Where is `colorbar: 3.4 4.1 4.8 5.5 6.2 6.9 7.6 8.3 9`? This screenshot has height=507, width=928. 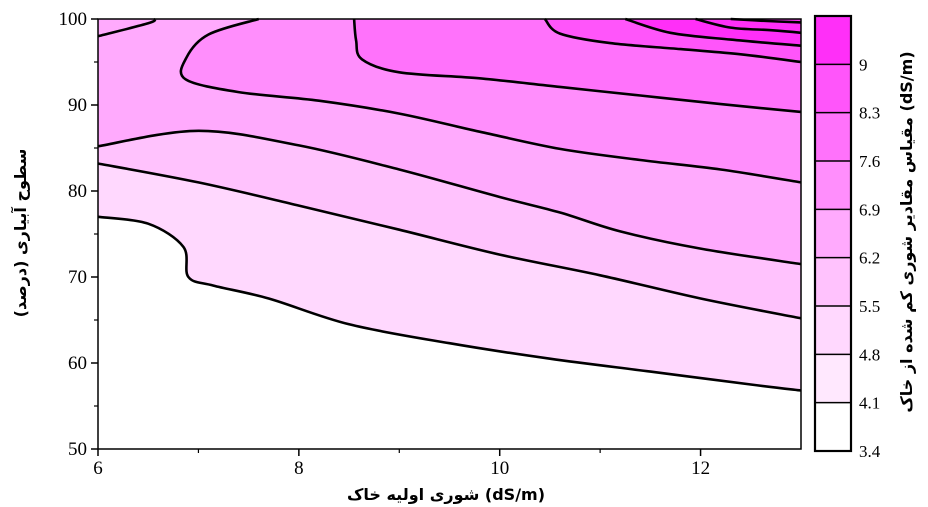
colorbar: 3.4 4.1 4.8 5.5 6.2 6.9 7.6 8.3 9 is located at coordinates (847, 237).